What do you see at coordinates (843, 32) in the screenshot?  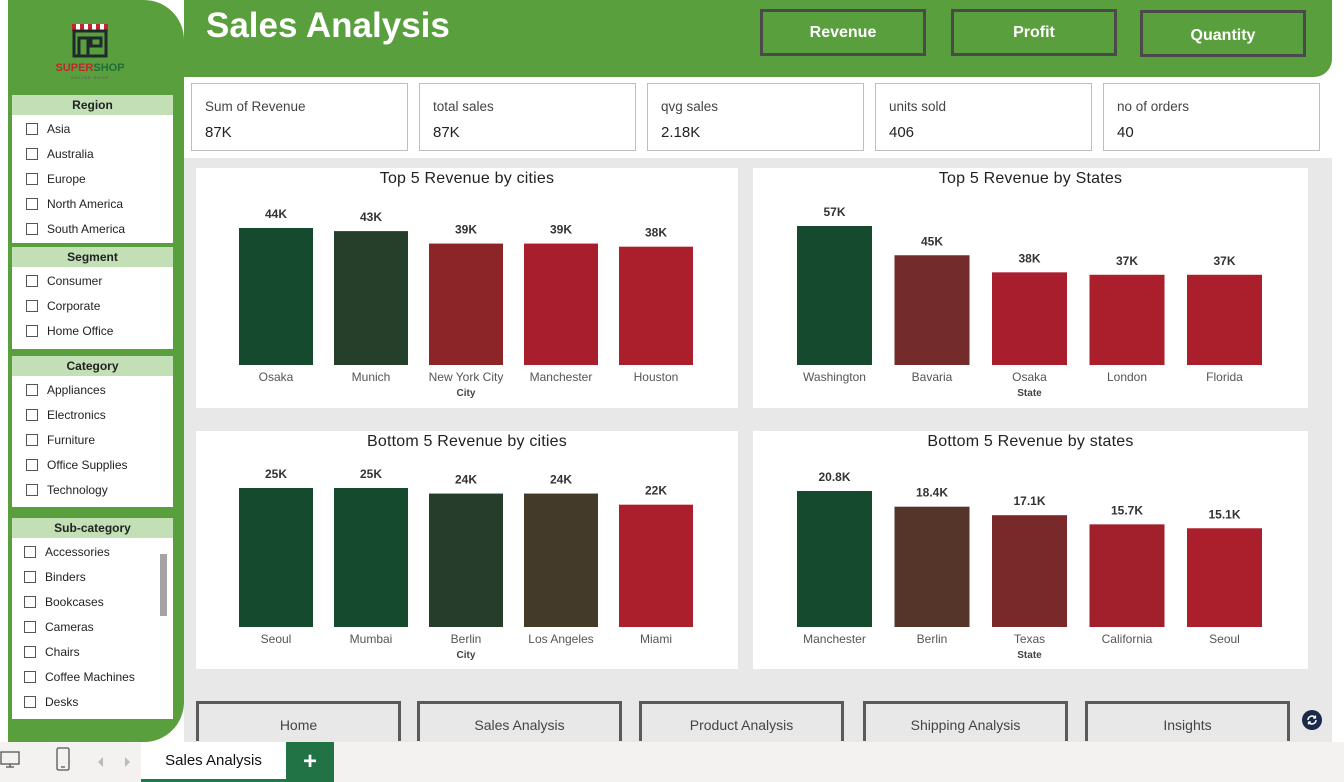 I see `revenue-button: Revenue` at bounding box center [843, 32].